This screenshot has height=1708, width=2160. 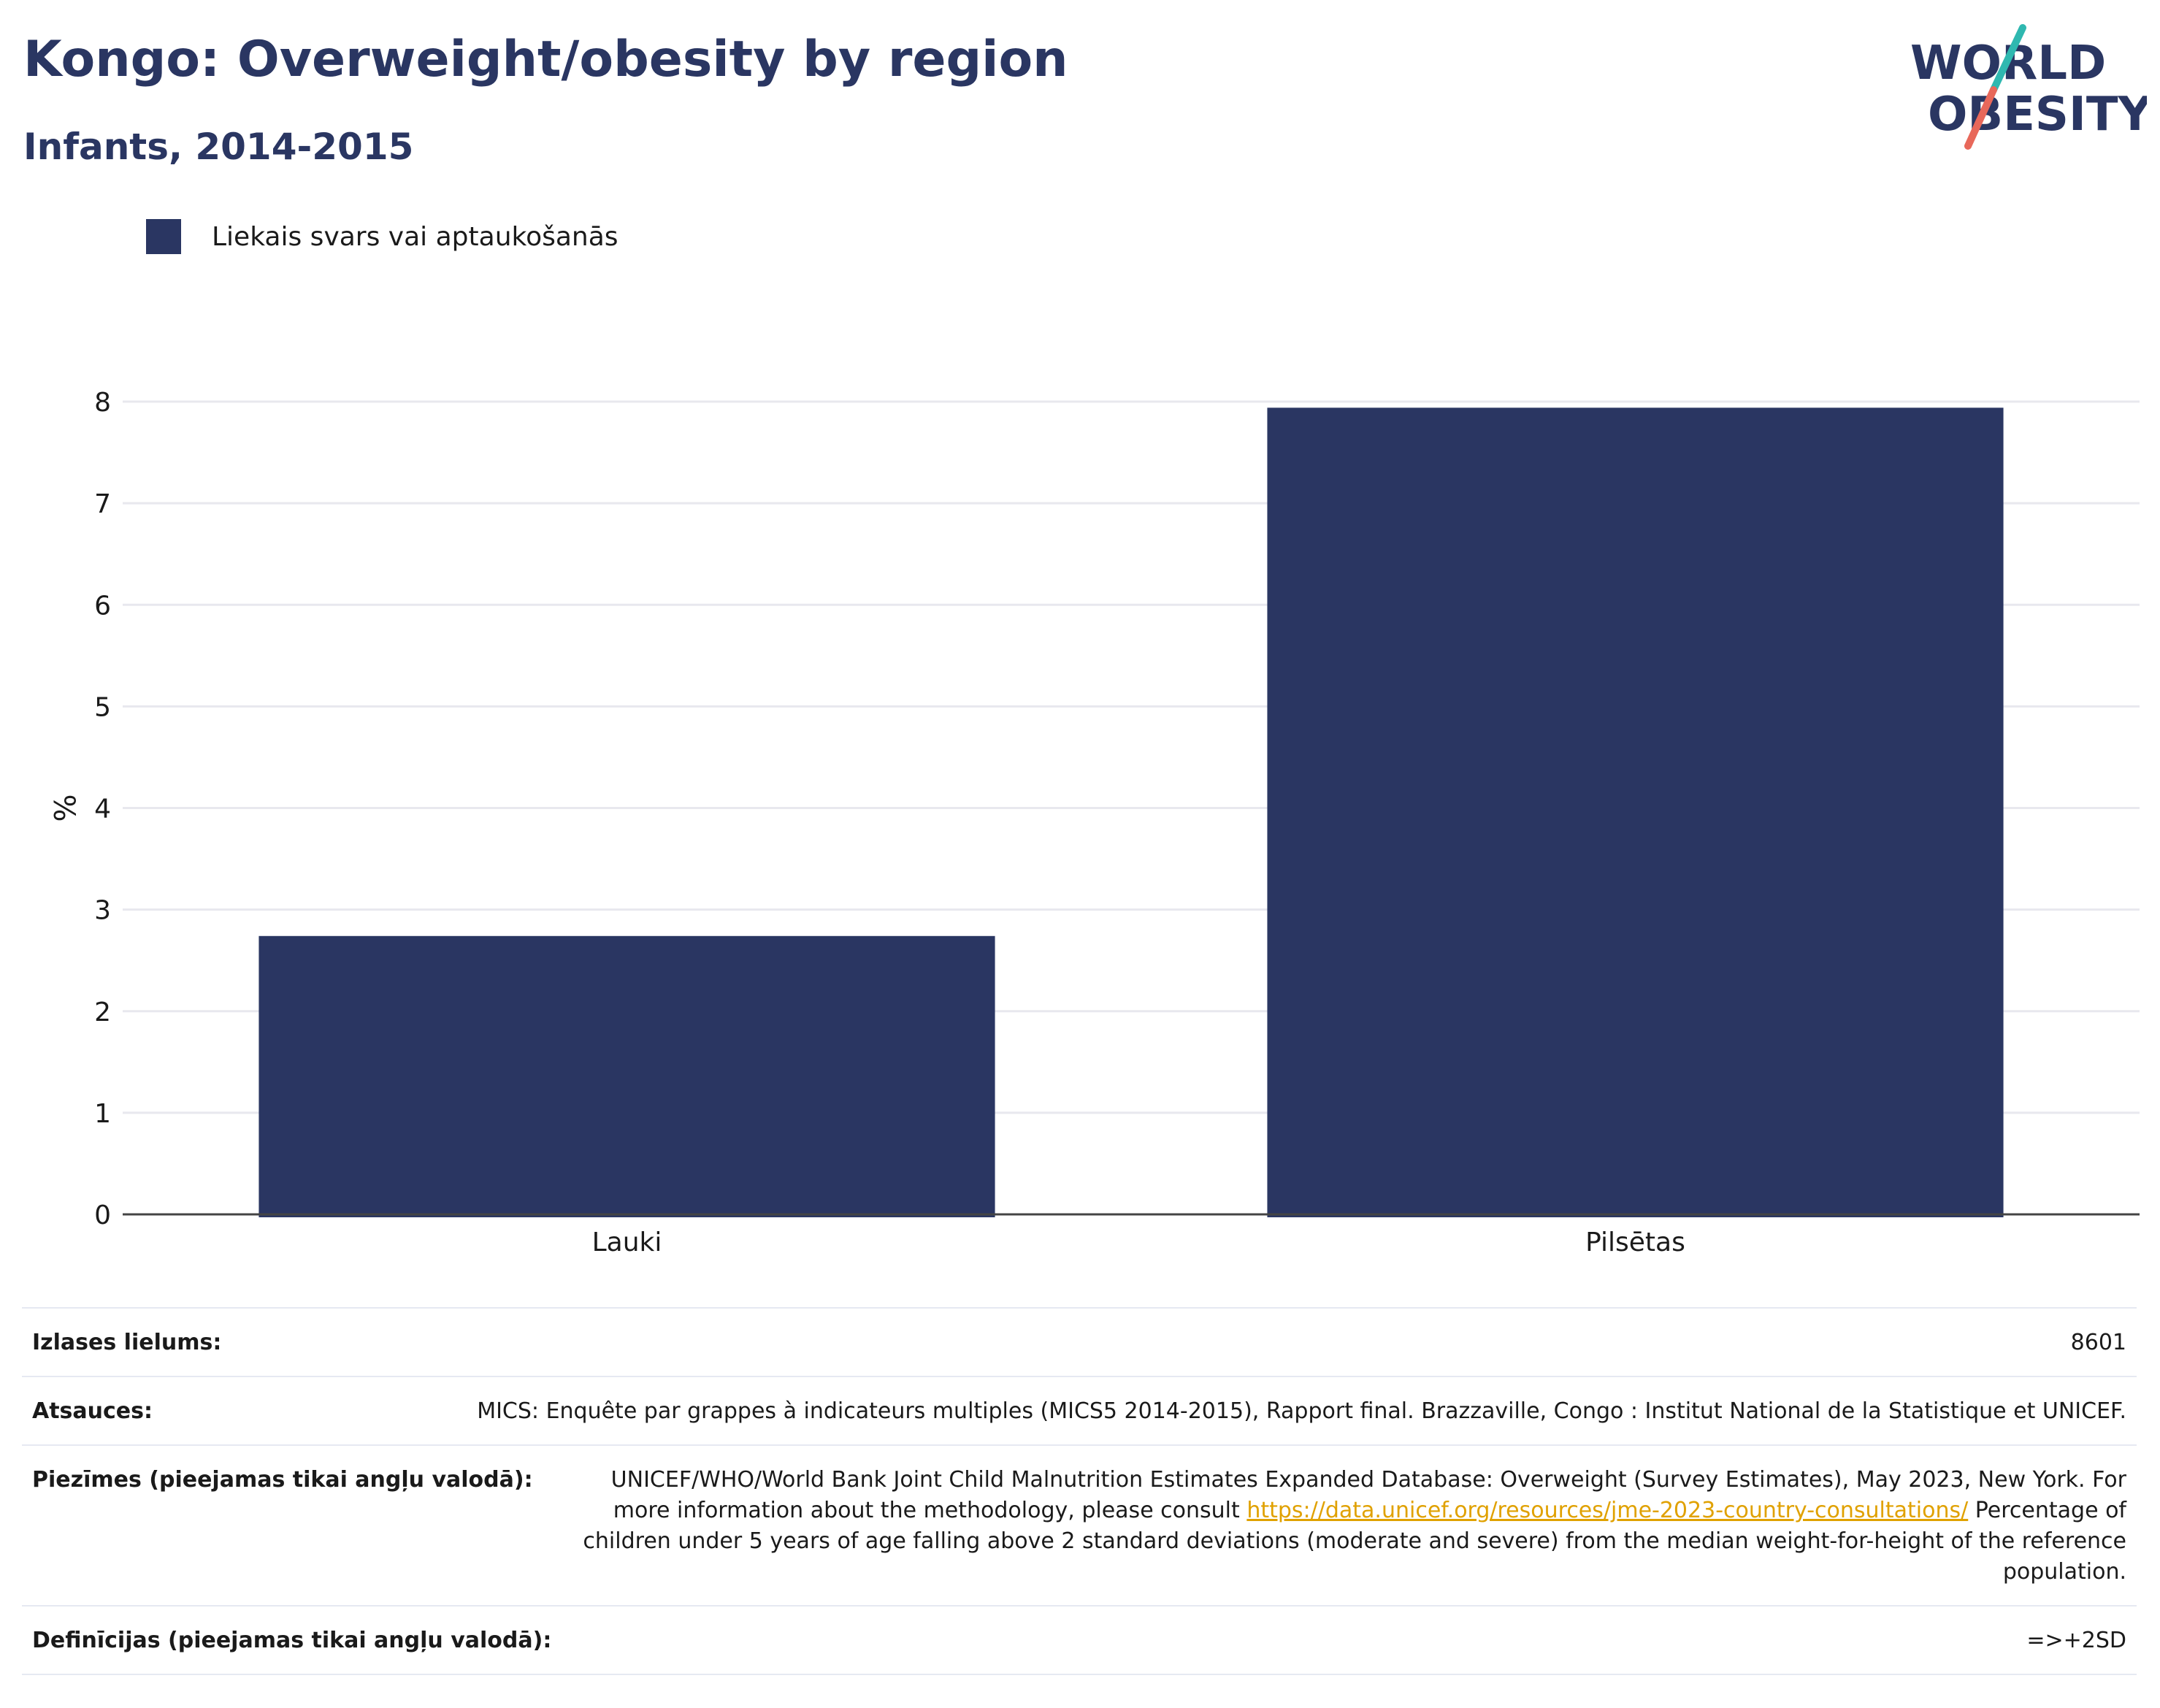 I want to click on x-tick-label: Pilsētas, so click(x=1635, y=1242).